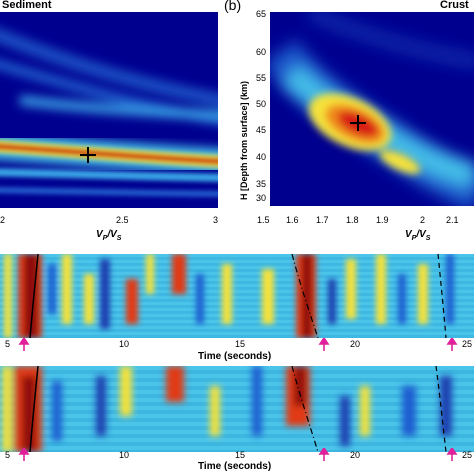  Describe the element at coordinates (124, 455) in the screenshot. I see `panel-d-xtick-1: 10` at that location.